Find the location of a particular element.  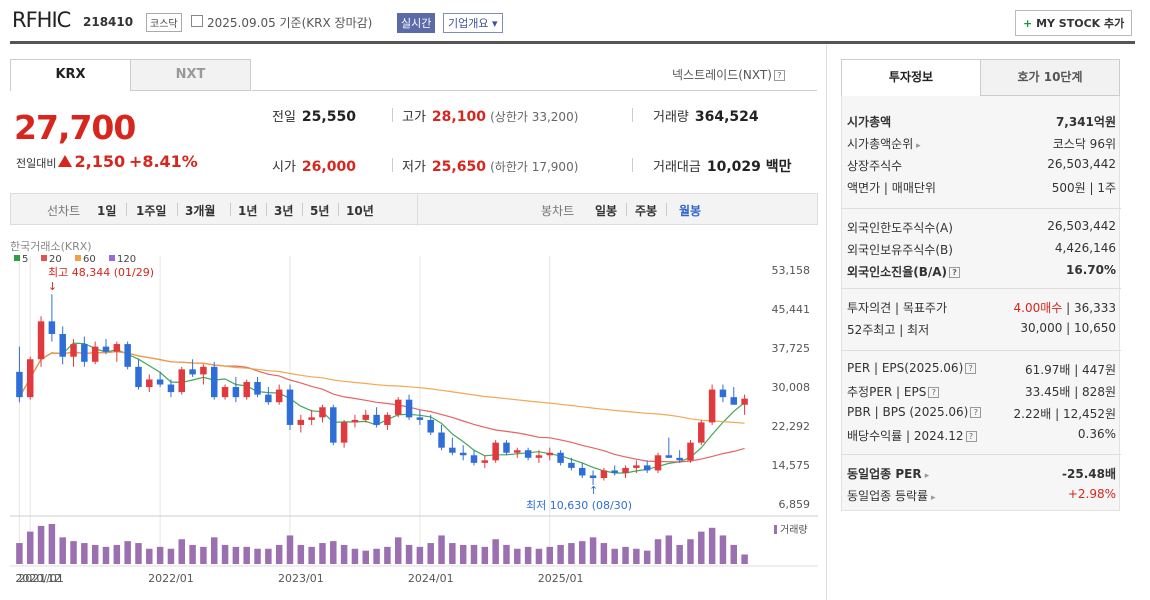

period-1w: 1주일 is located at coordinates (151, 211).